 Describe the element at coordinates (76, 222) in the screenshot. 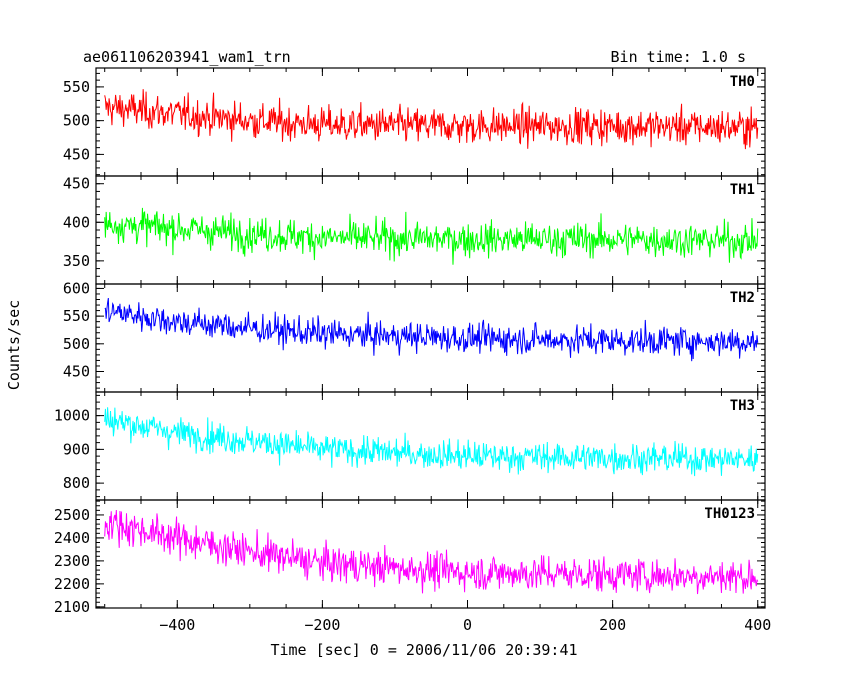

I see `y-tick-label: 400` at that location.